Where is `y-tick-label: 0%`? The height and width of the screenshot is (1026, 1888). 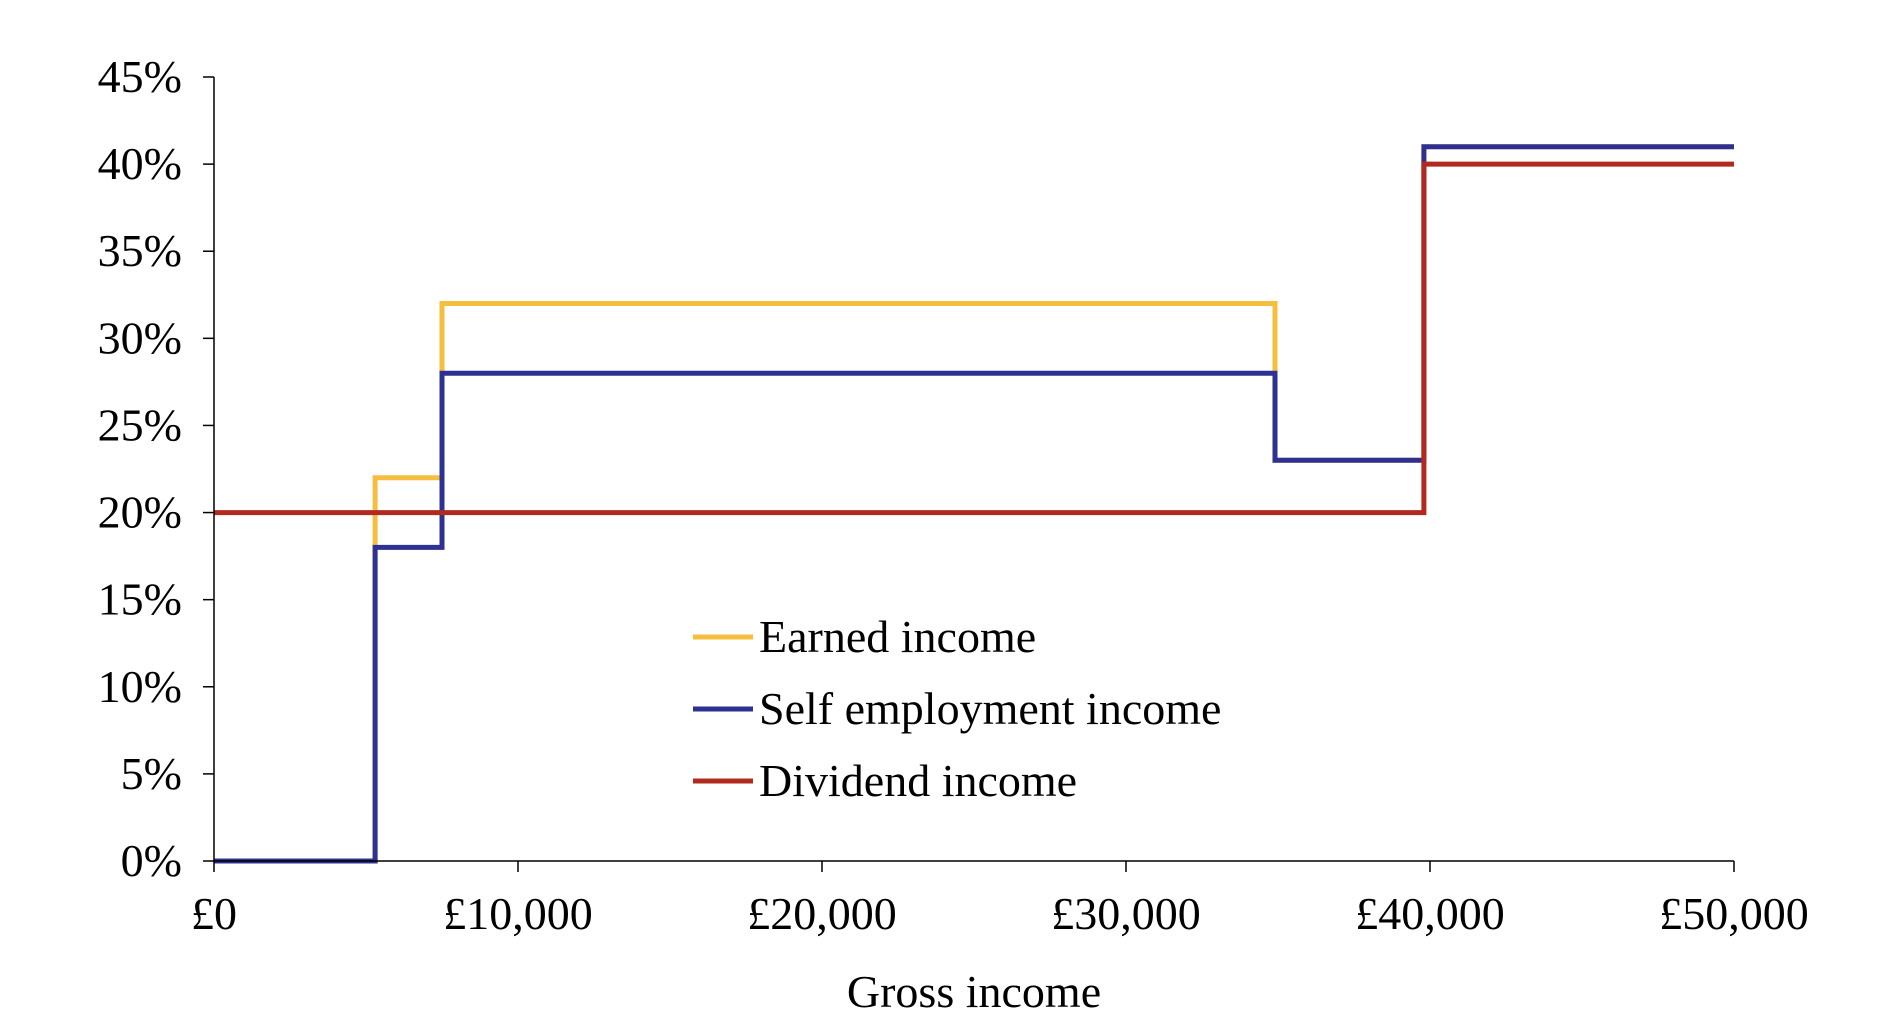
y-tick-label: 0% is located at coordinates (151, 860).